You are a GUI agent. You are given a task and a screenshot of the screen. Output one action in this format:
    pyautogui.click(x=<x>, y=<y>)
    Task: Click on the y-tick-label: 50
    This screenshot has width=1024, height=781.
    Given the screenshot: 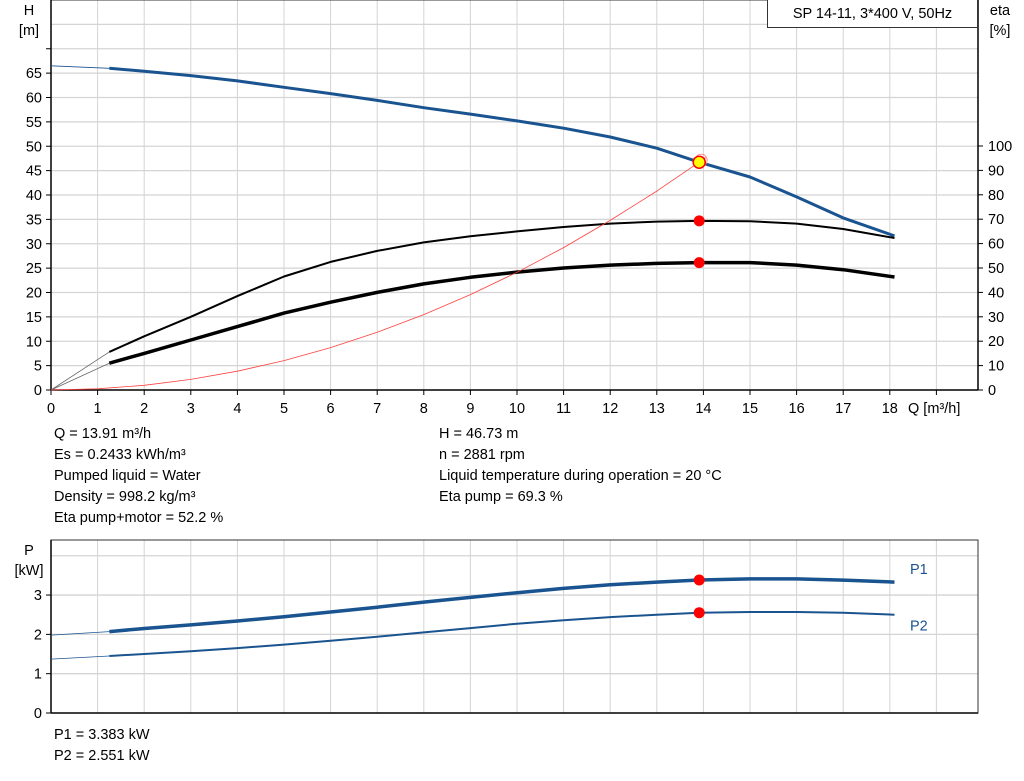 What is the action you would take?
    pyautogui.click(x=34, y=147)
    